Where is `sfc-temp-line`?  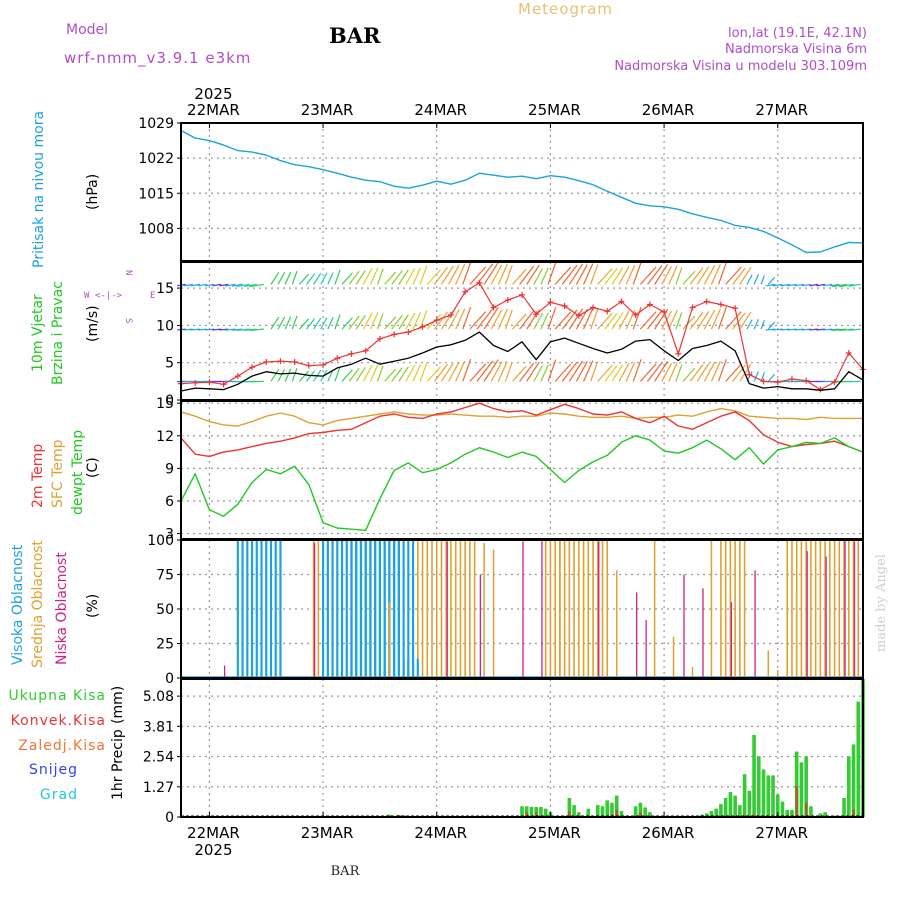
sfc-temp-line is located at coordinates (521, 417).